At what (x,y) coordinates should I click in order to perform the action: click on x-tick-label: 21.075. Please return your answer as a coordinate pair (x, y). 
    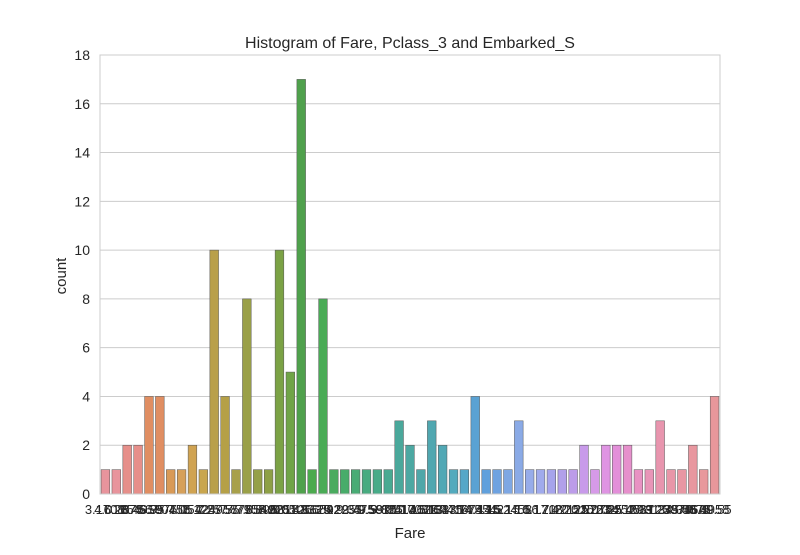
    Looking at the image, I should click on (593, 509).